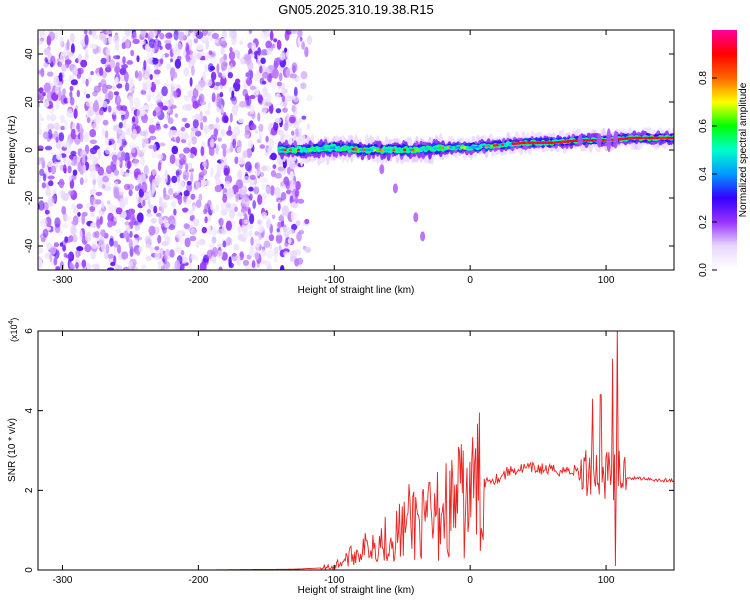  I want to click on colorbar-tick-label: 0.0, so click(703, 270).